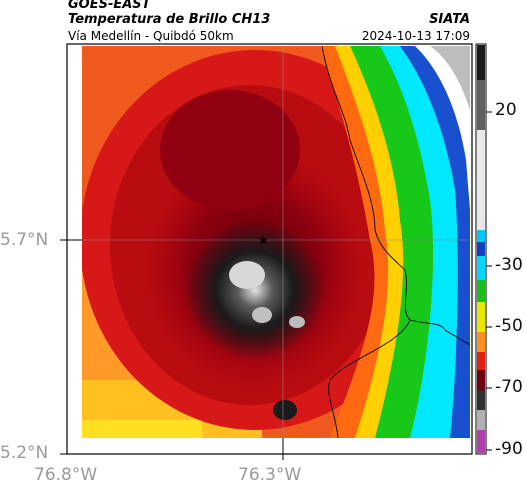 This screenshot has height=491, width=526. I want to click on city-star-icon: ★, so click(263, 240).